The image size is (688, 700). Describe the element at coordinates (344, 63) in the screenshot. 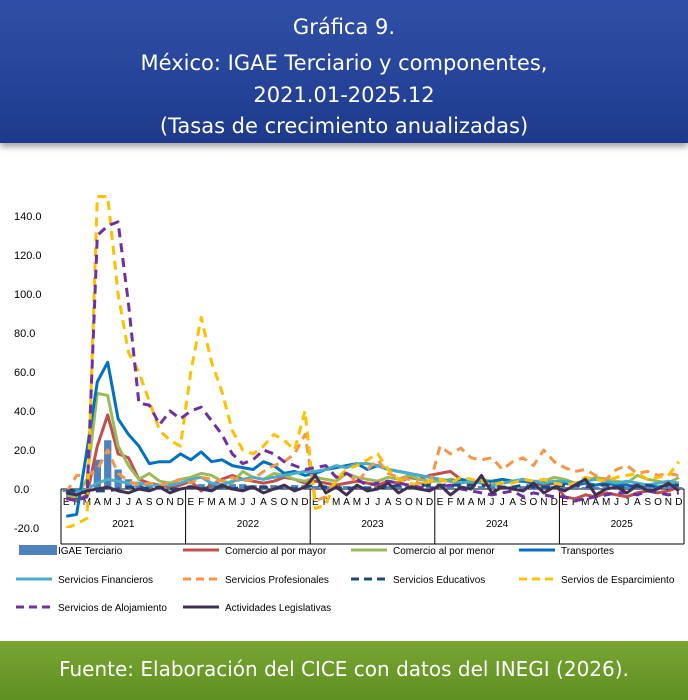

I see `title-line-2: México: IGAE Terciario y componentes,` at that location.